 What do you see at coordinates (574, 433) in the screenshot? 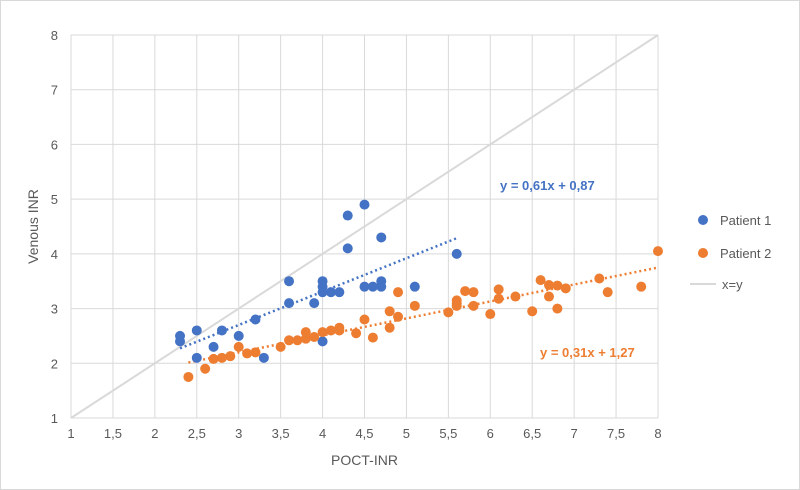
I see `x-tick-label: 7` at bounding box center [574, 433].